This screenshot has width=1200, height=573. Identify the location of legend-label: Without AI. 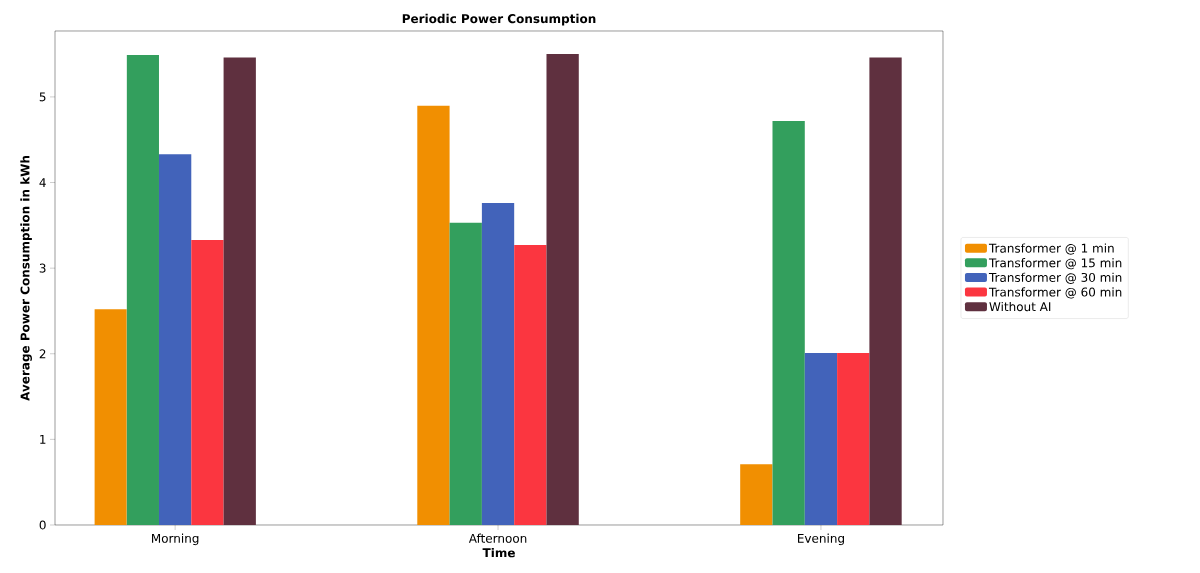
(1020, 306).